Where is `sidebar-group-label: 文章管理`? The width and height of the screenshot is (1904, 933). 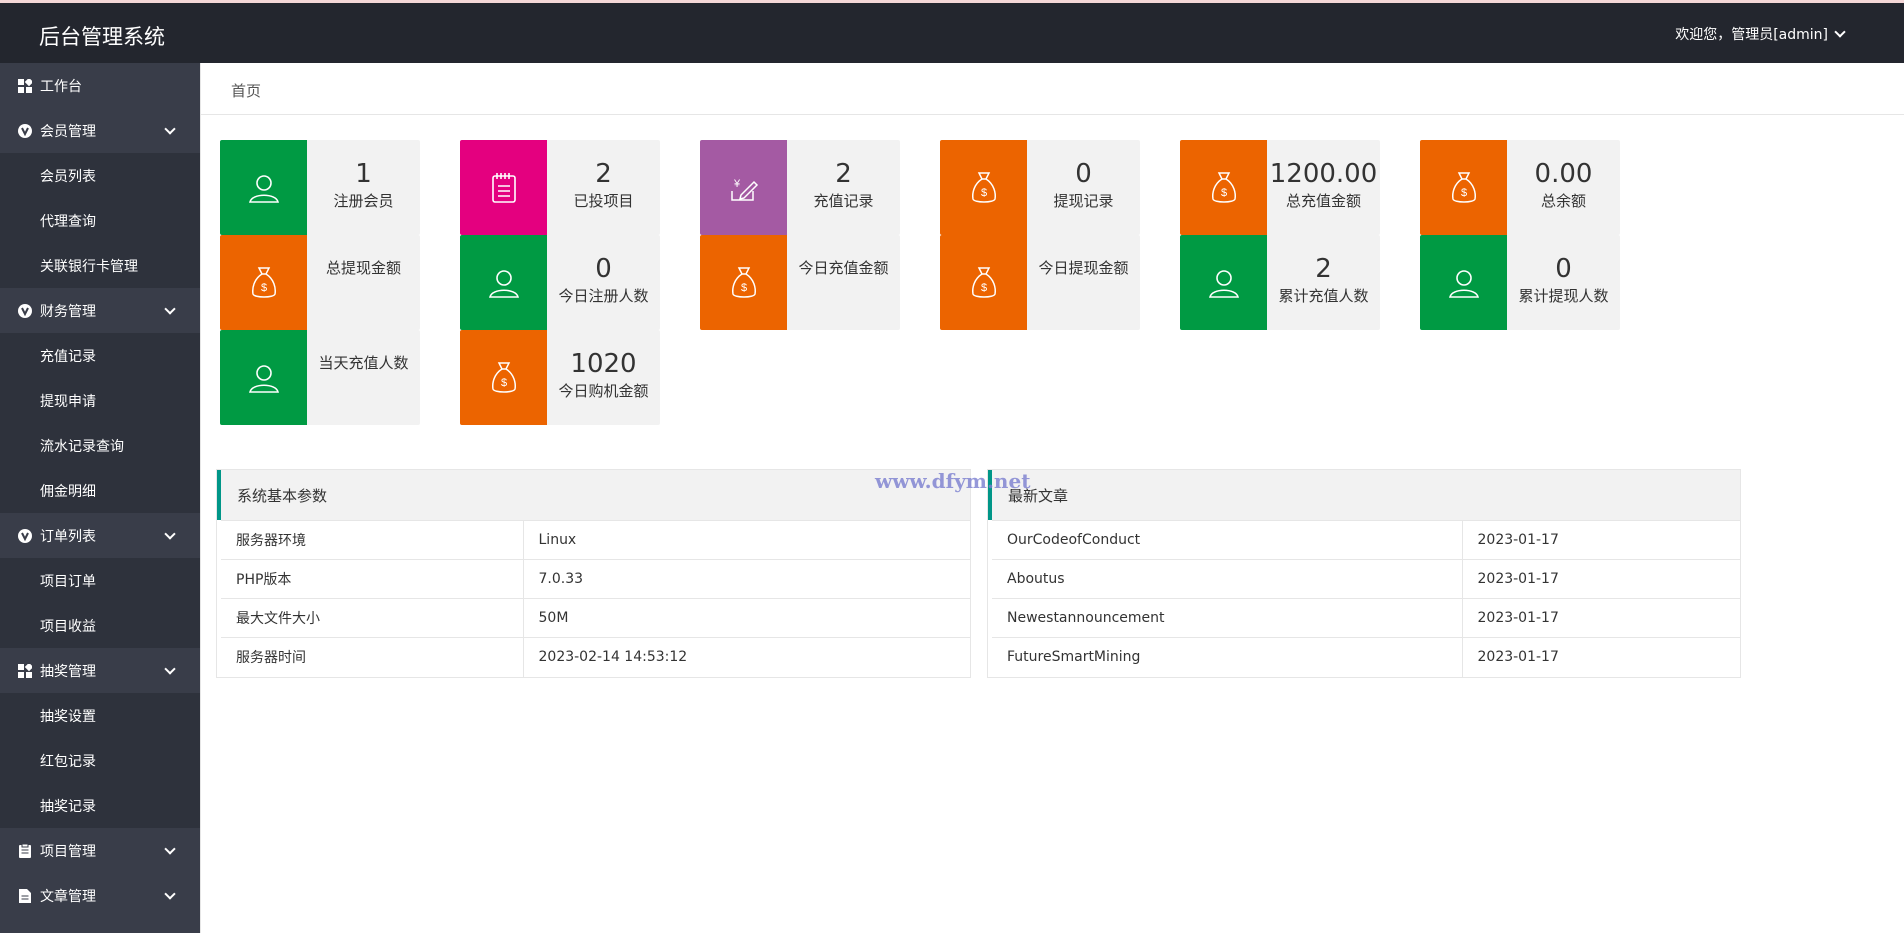 sidebar-group-label: 文章管理 is located at coordinates (68, 896).